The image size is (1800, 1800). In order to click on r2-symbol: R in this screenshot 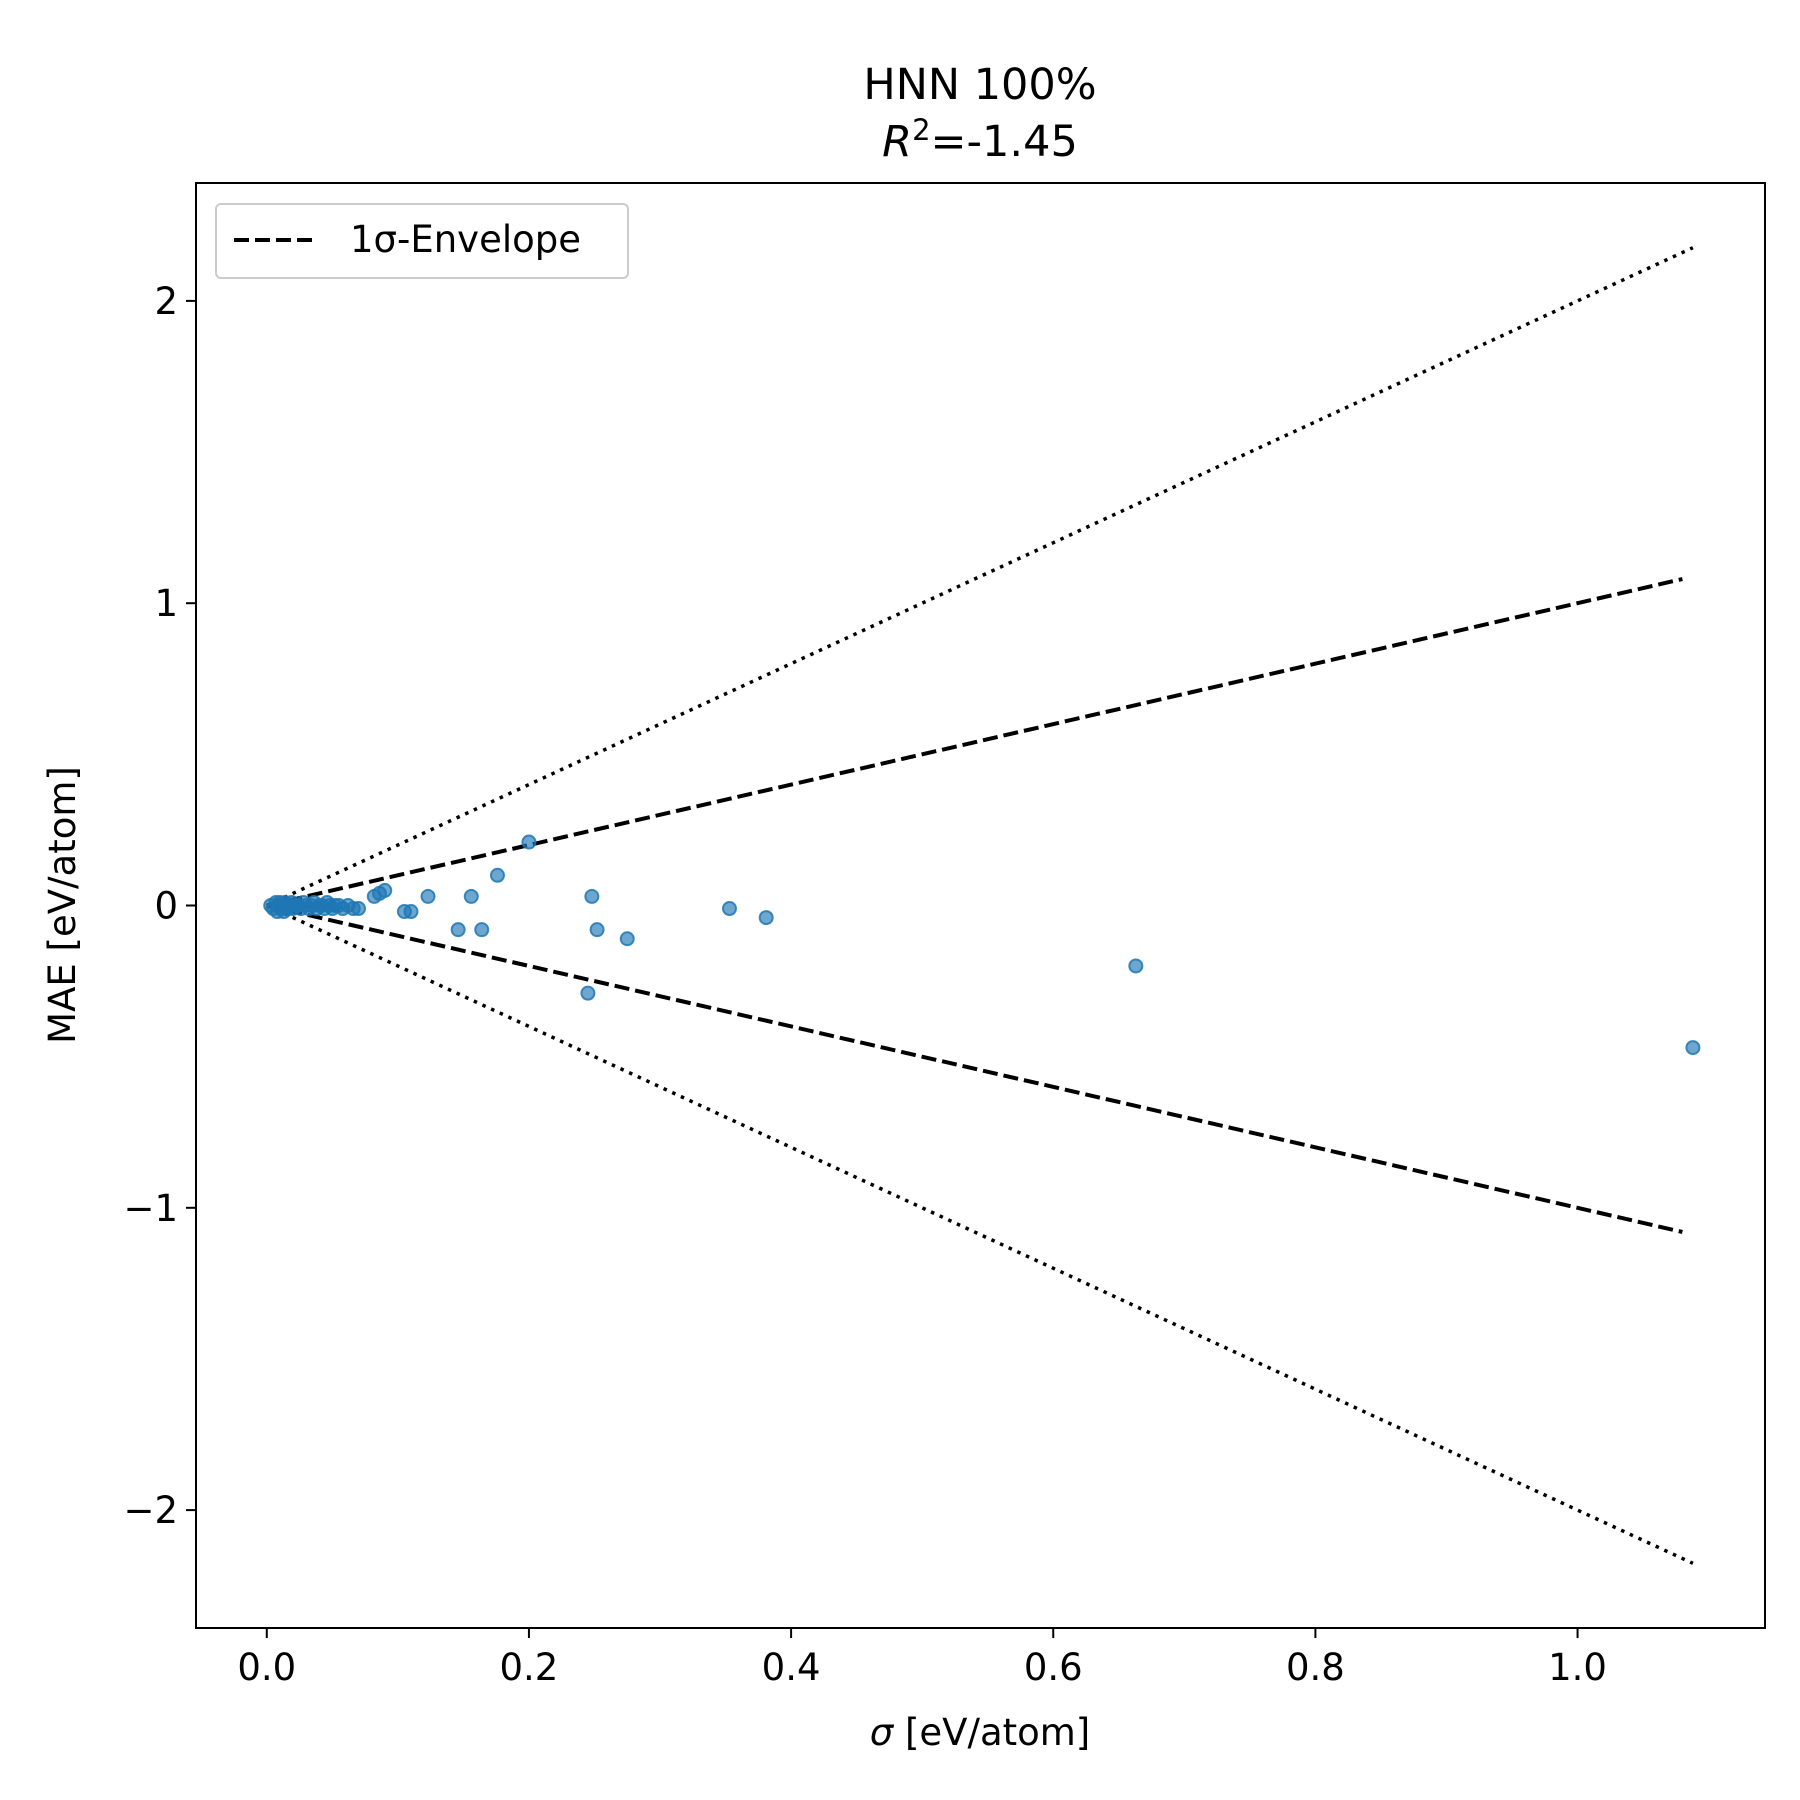, I will do `click(897, 142)`.